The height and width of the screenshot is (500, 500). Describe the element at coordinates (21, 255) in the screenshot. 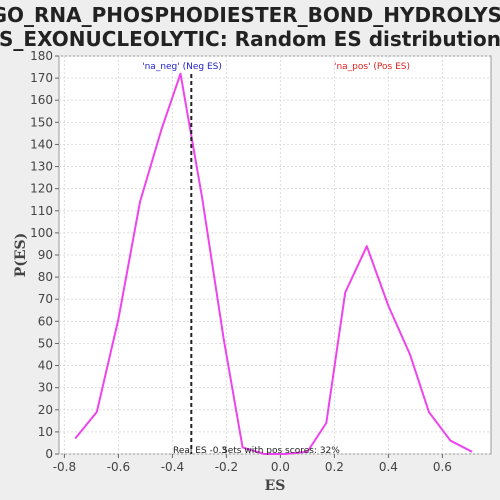

I see `y-axis-title: P(ES)` at that location.